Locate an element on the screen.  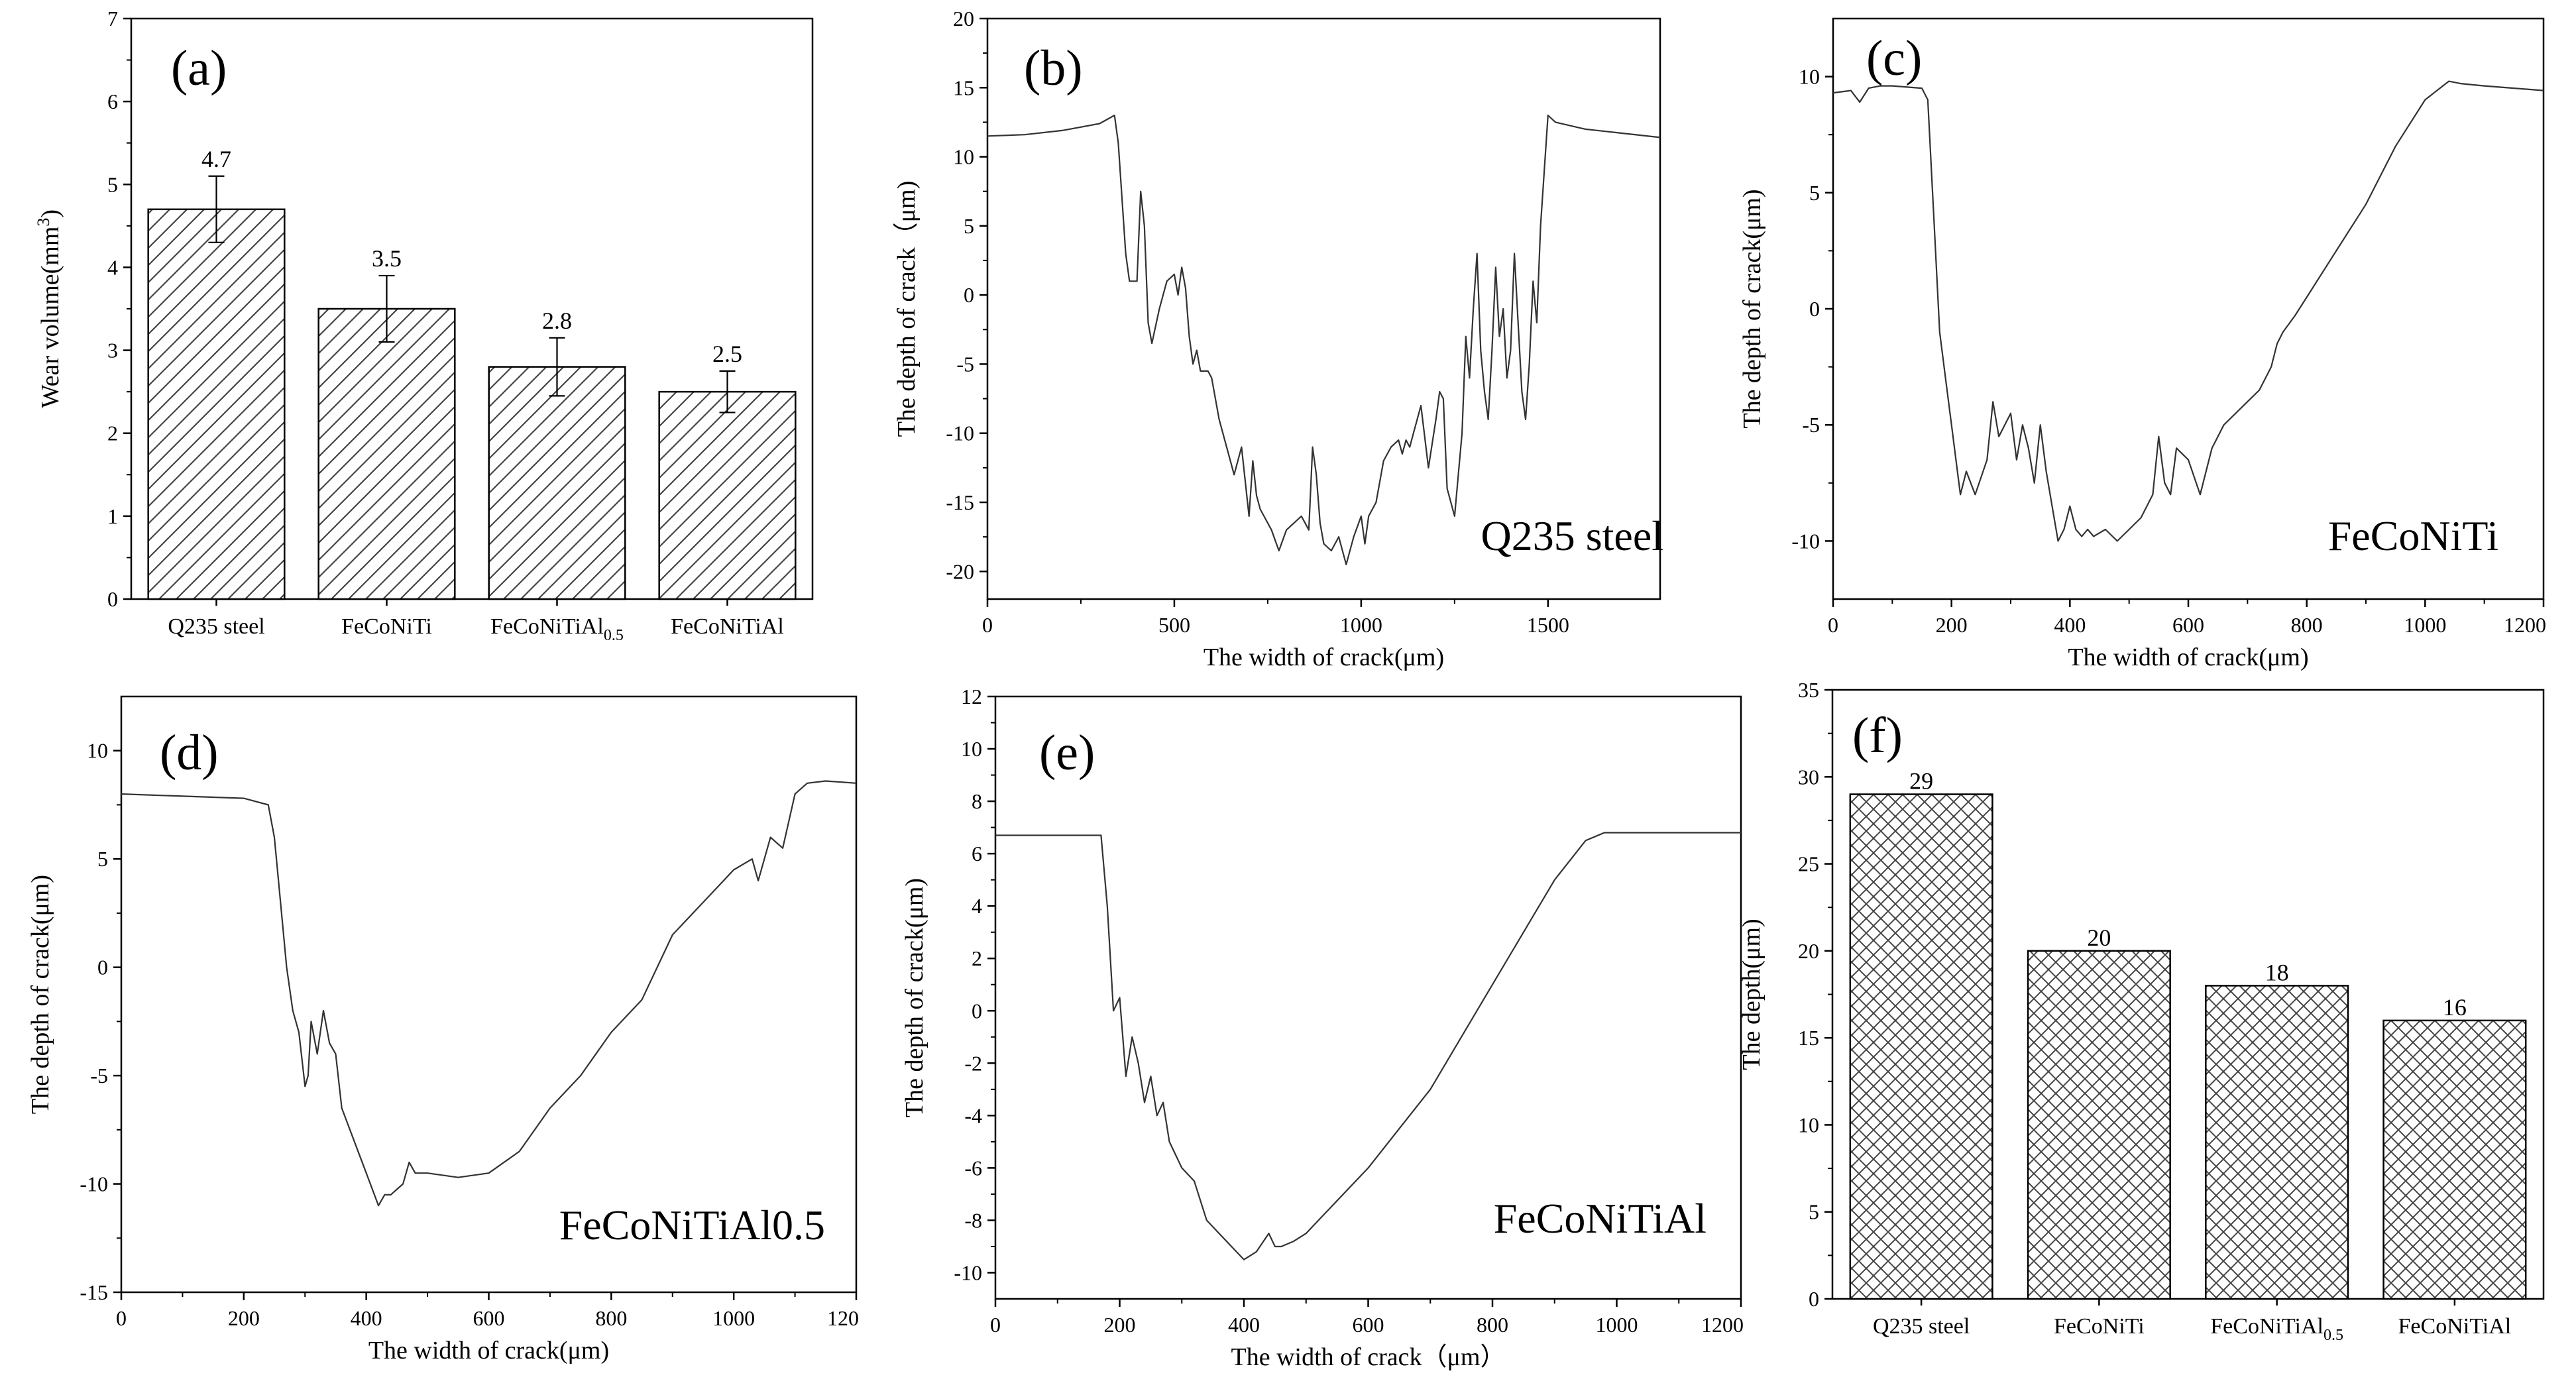
profile-curve-c is located at coordinates (2188, 311).